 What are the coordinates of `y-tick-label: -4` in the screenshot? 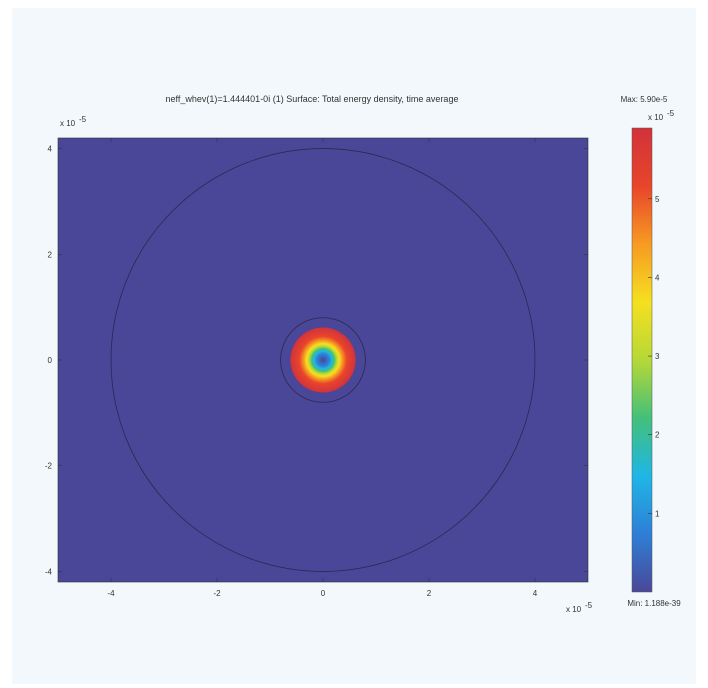 It's located at (49, 571).